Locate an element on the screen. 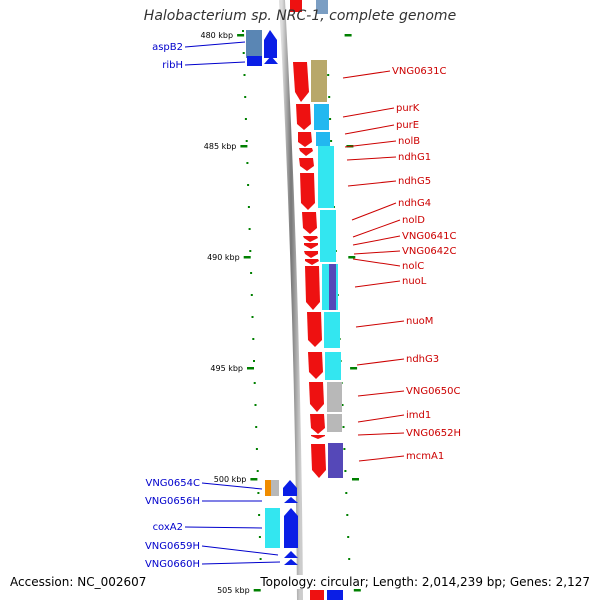 Image resolution: width=600 pixels, height=600 pixels. gene-label-VNG0650C: VNG0650C is located at coordinates (433, 391).